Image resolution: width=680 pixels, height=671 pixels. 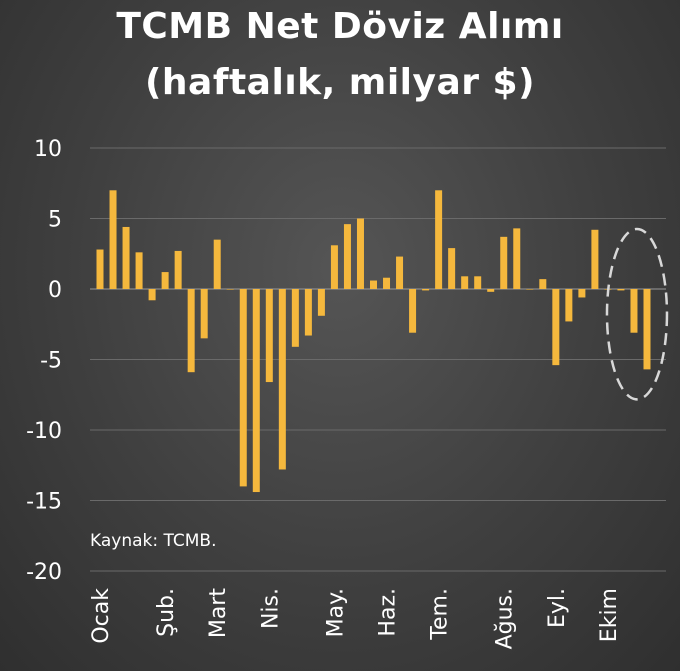 What do you see at coordinates (388, 612) in the screenshot?
I see `x-tick-label: Haz.` at bounding box center [388, 612].